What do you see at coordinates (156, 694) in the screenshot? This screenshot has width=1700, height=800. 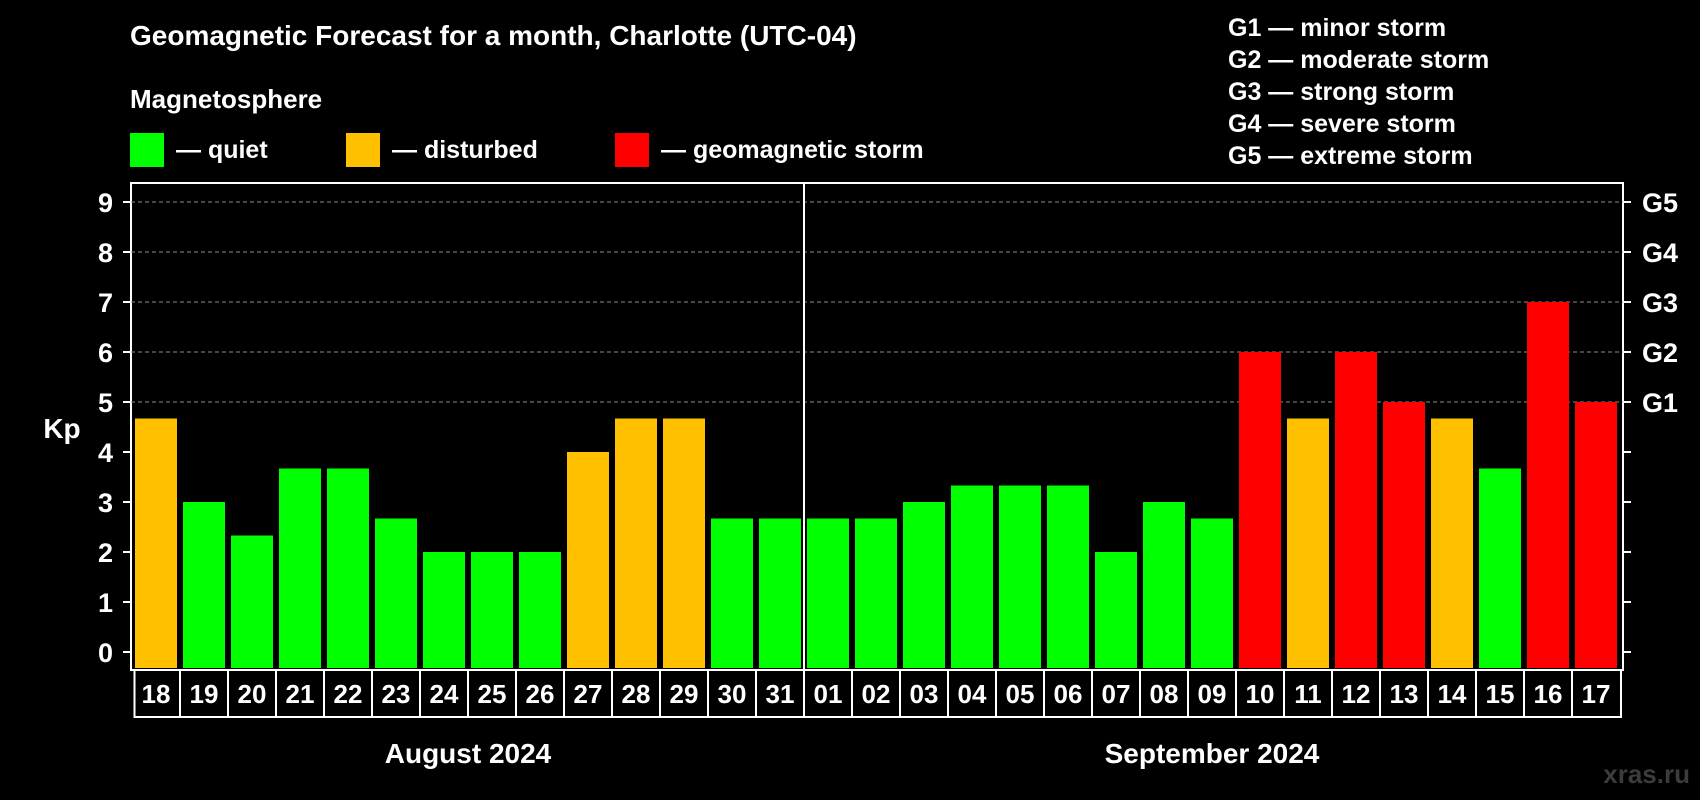 I see `day-label: 18` at bounding box center [156, 694].